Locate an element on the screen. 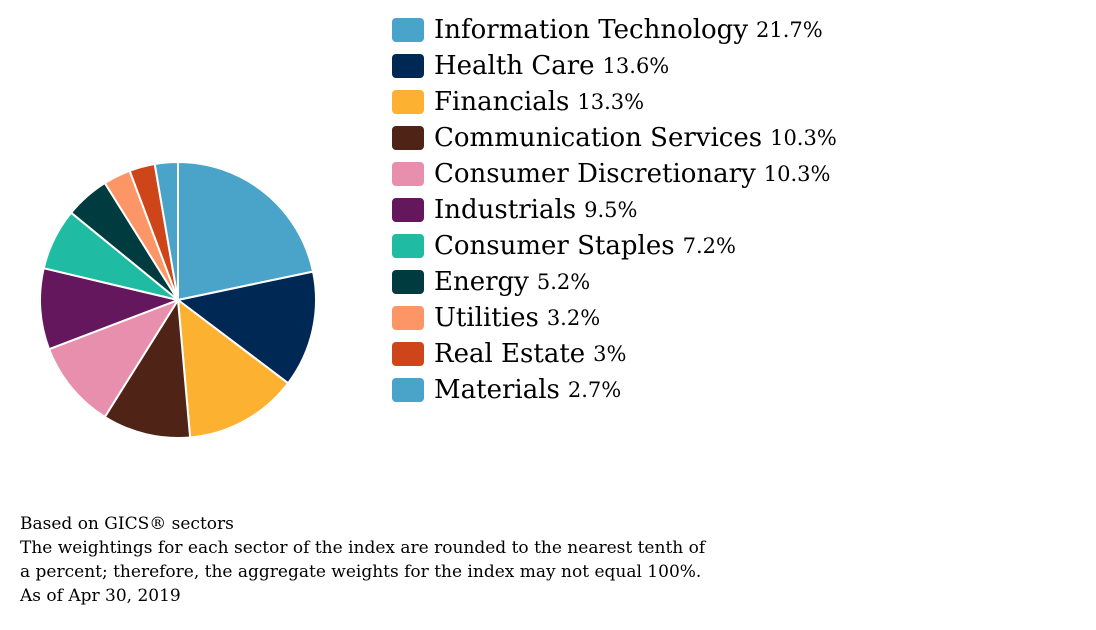 This screenshot has width=1096, height=630. legend-value: 5.2% is located at coordinates (563, 282).